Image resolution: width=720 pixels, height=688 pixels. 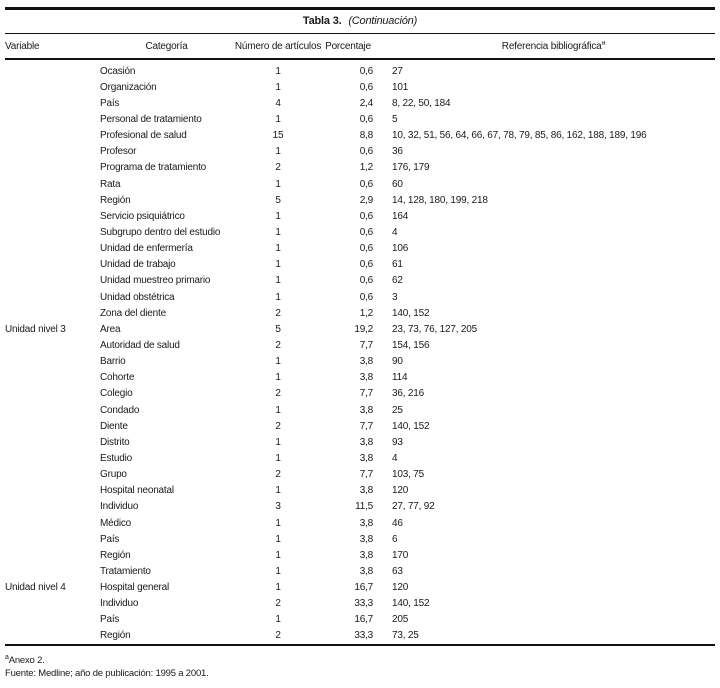 I want to click on categoria-cell: Individuo, so click(x=119, y=507).